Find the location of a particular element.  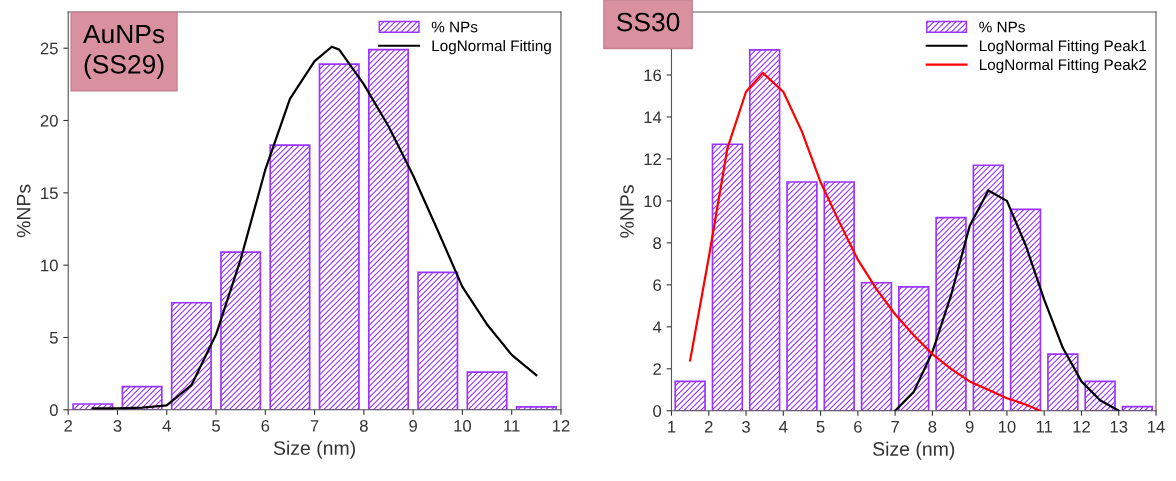

legend-label: LogNormal Fitting Peak1 is located at coordinates (1063, 47).